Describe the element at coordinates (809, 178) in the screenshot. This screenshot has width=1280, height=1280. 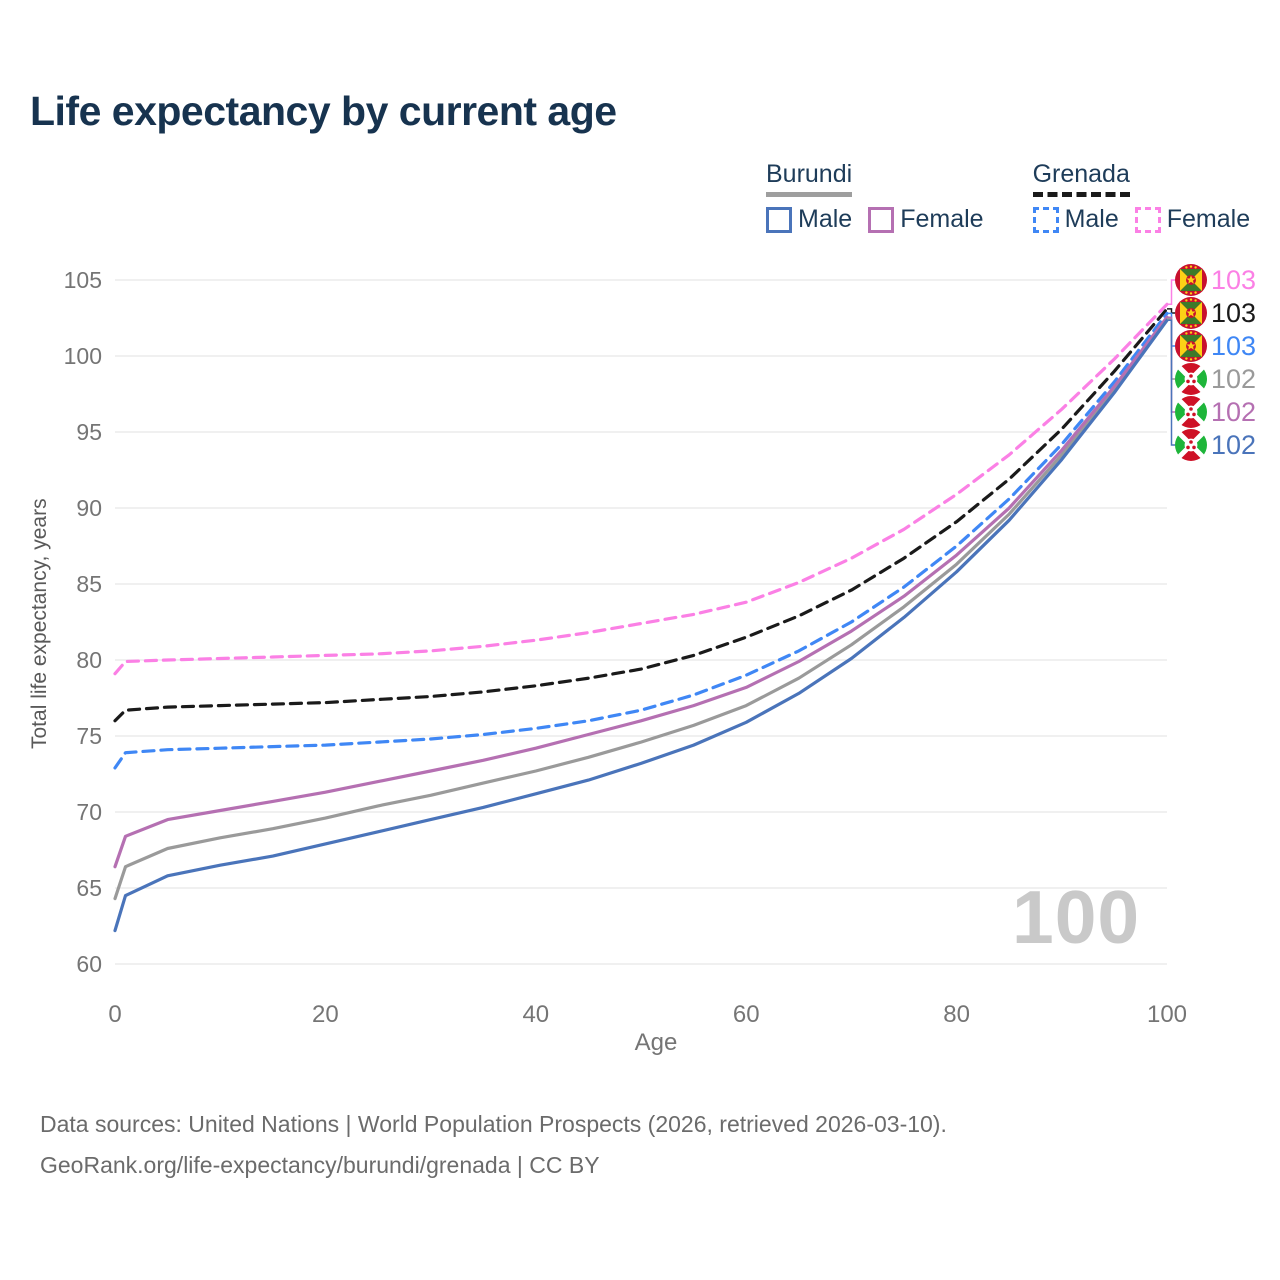
I see `legend-country-burundi: Burundi` at that location.